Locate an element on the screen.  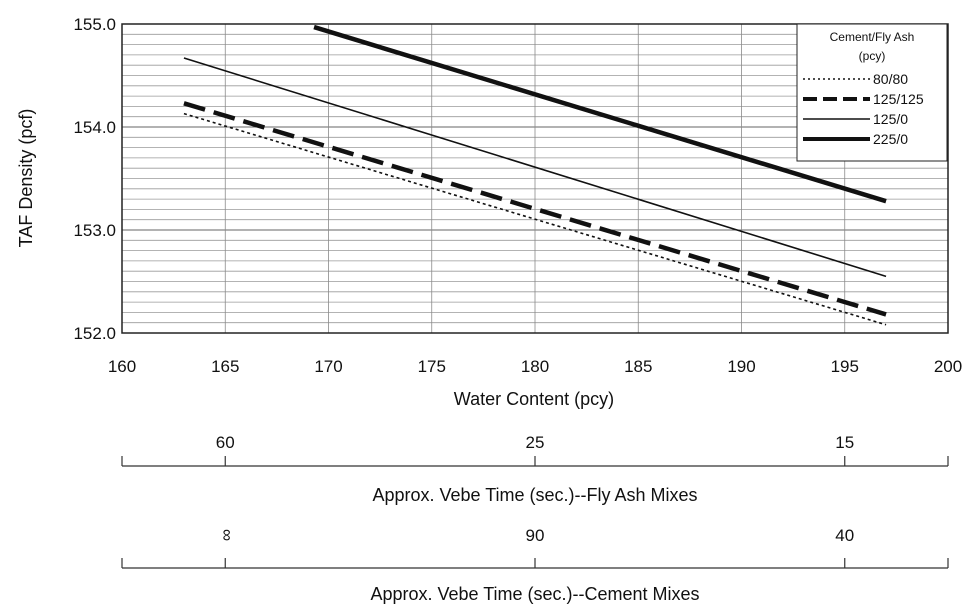
x-tick-label: 160 is located at coordinates (122, 366).